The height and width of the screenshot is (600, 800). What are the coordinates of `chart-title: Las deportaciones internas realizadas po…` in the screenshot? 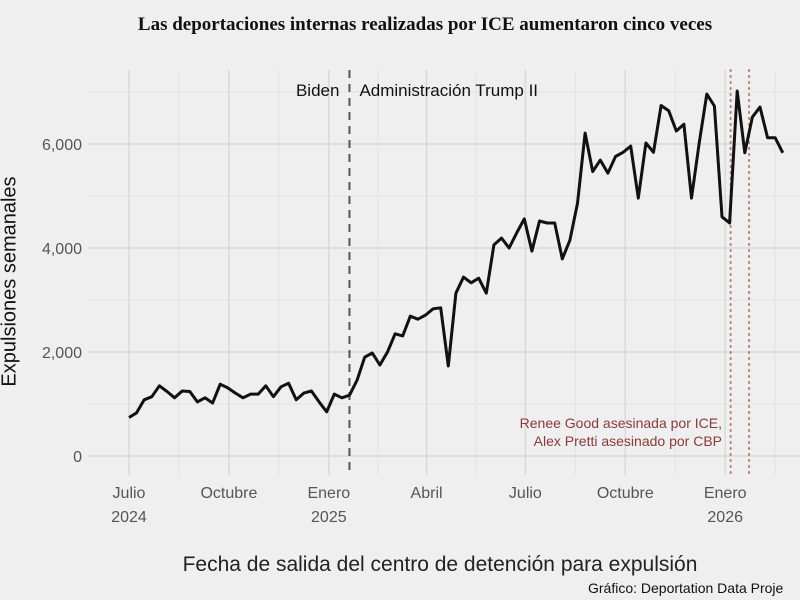 It's located at (425, 24).